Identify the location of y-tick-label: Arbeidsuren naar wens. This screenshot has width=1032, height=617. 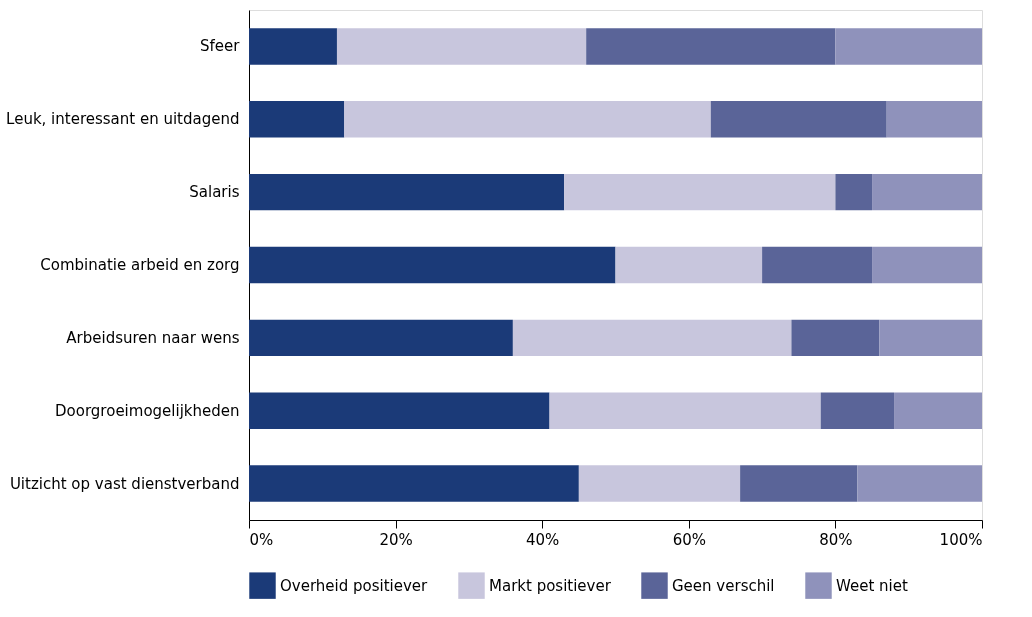
(153, 337).